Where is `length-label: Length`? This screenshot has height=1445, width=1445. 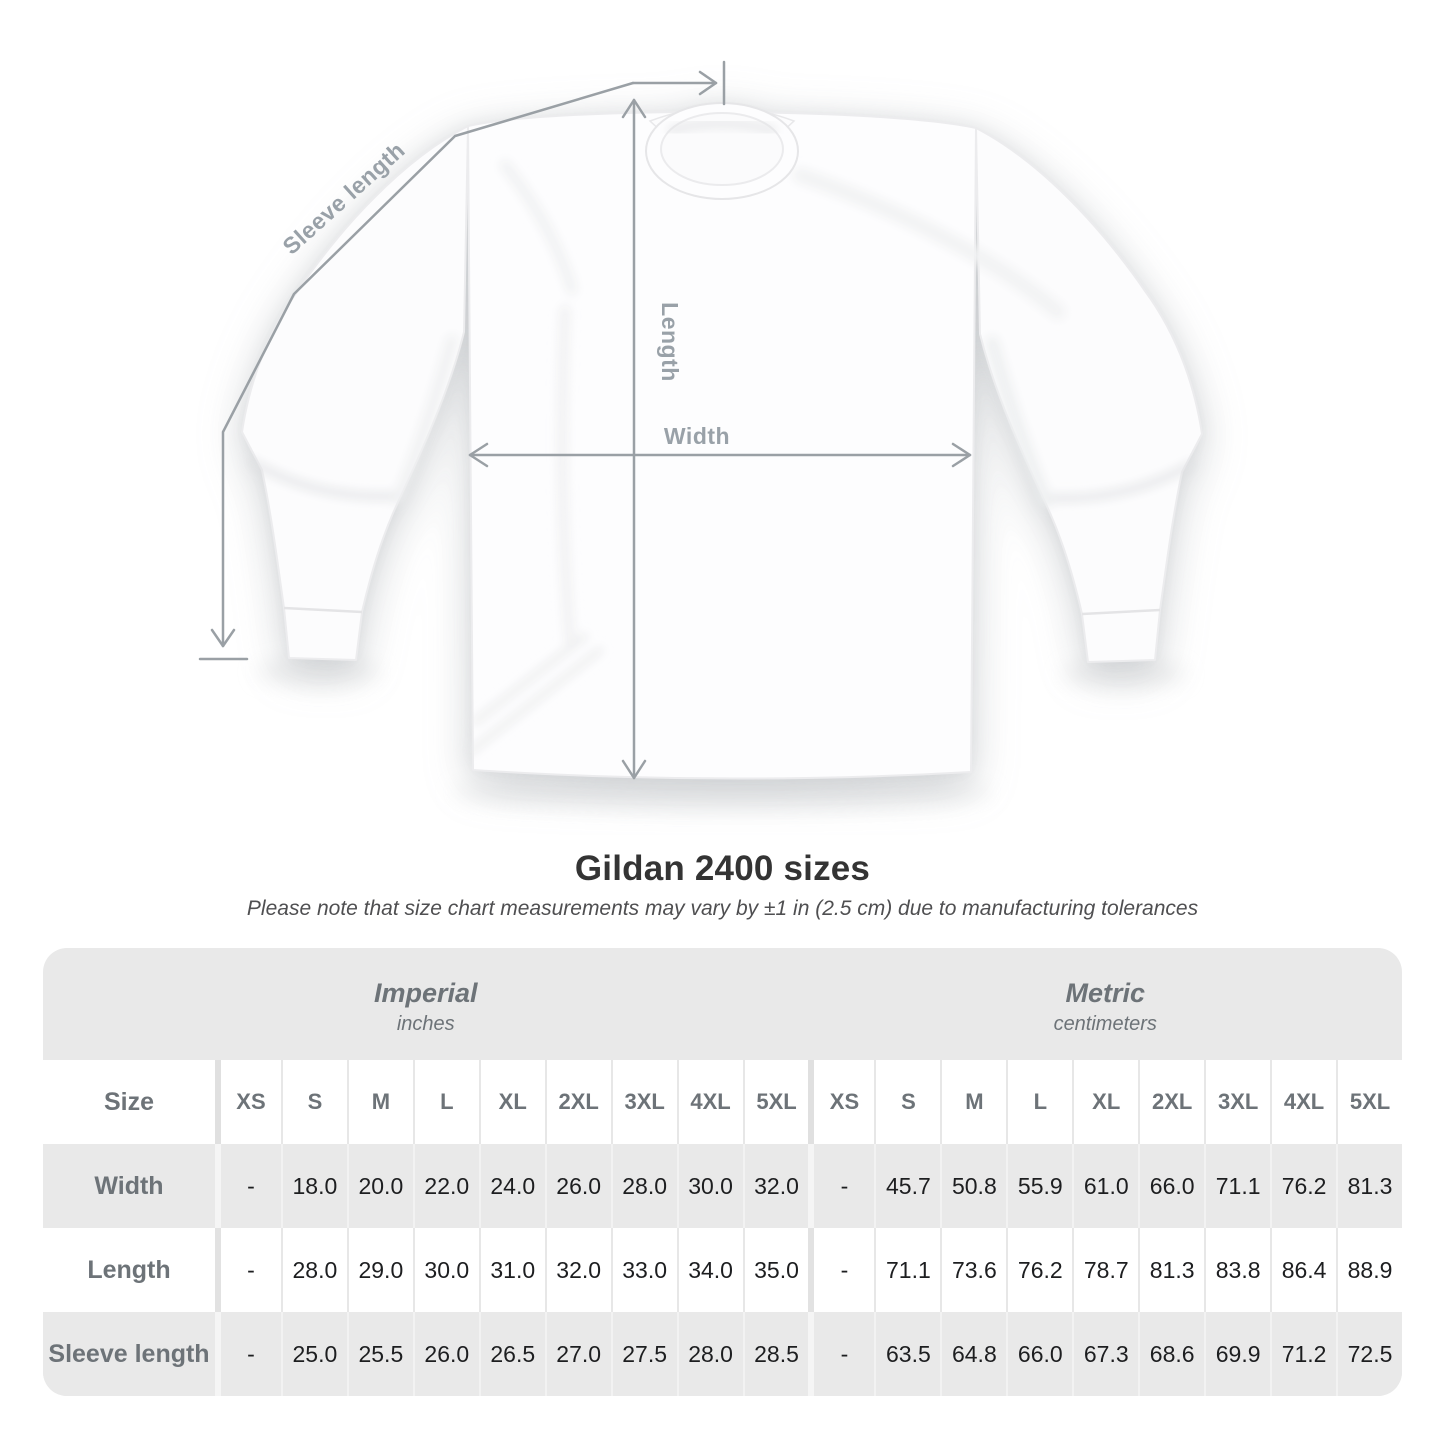 length-label: Length is located at coordinates (670, 342).